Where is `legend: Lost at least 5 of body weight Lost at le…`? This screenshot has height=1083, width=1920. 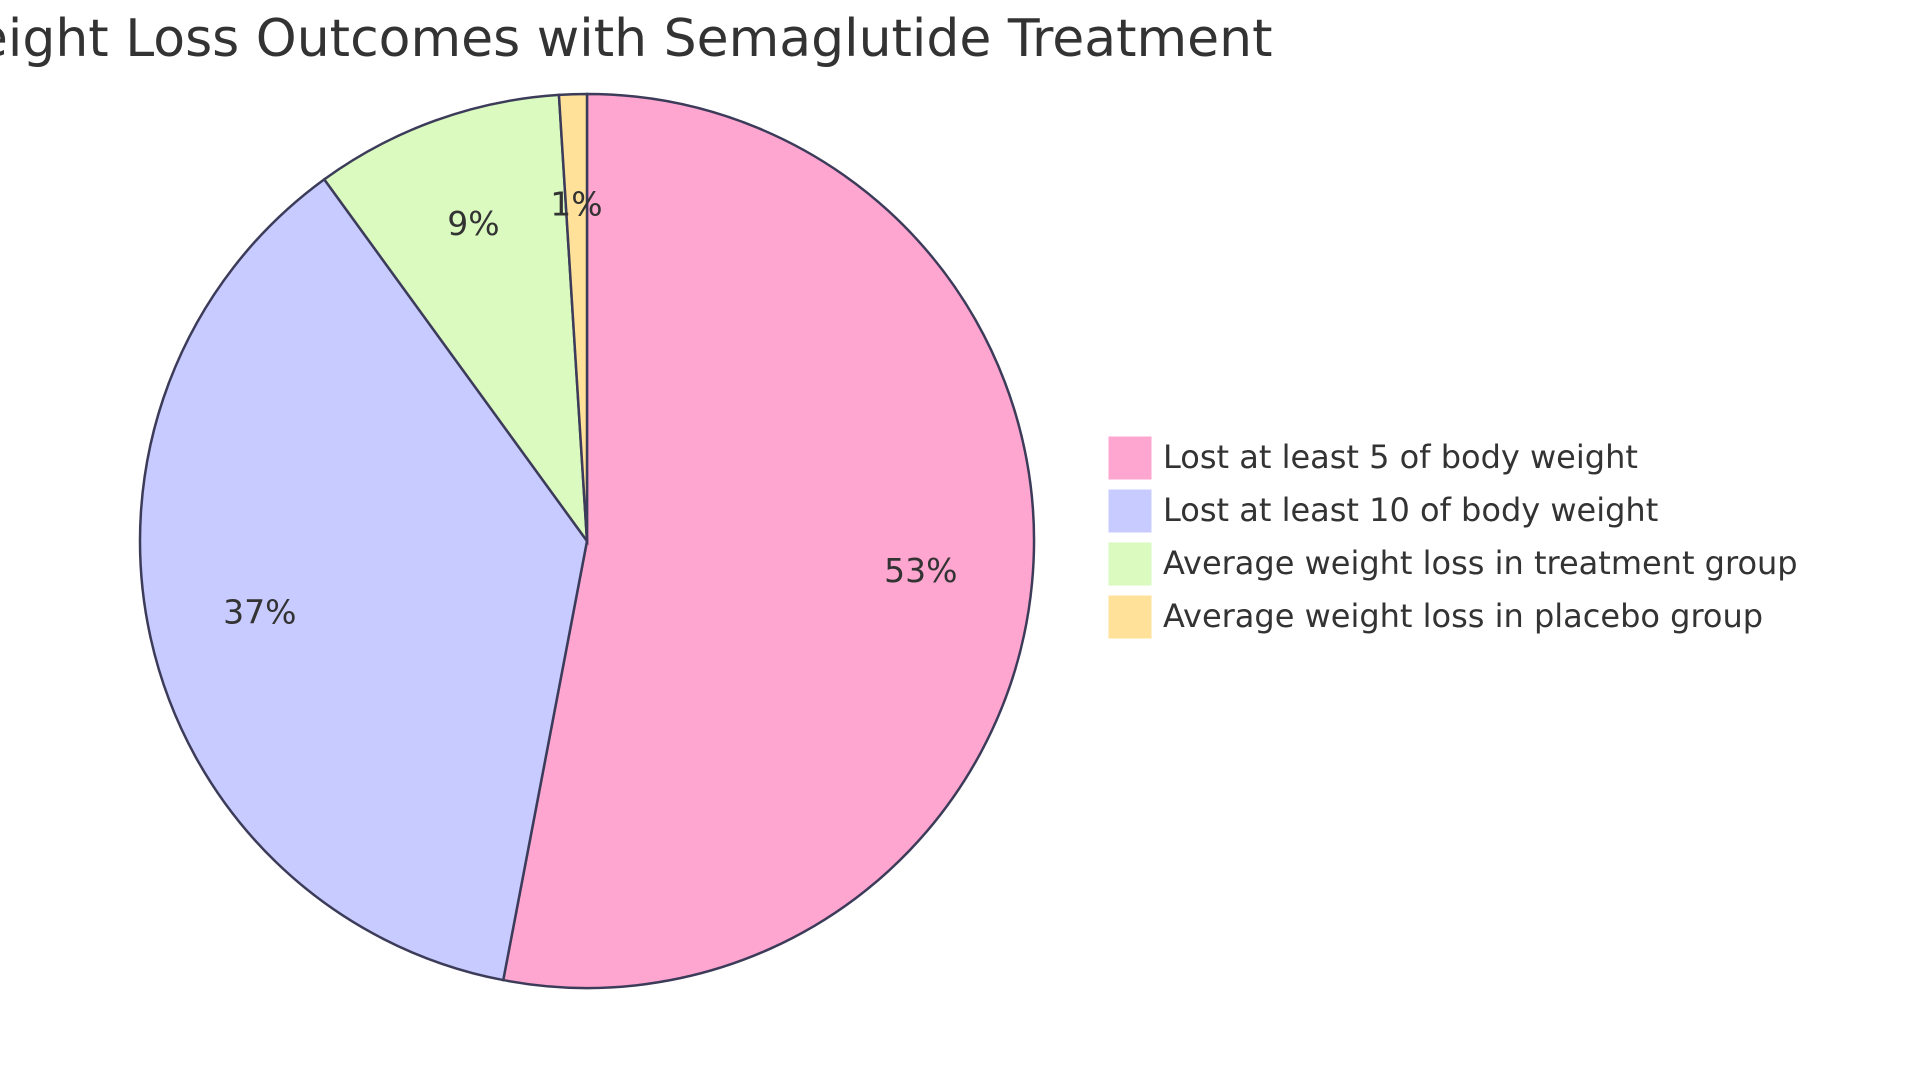
legend: Lost at least 5 of body weight Lost at le… is located at coordinates (1452, 537).